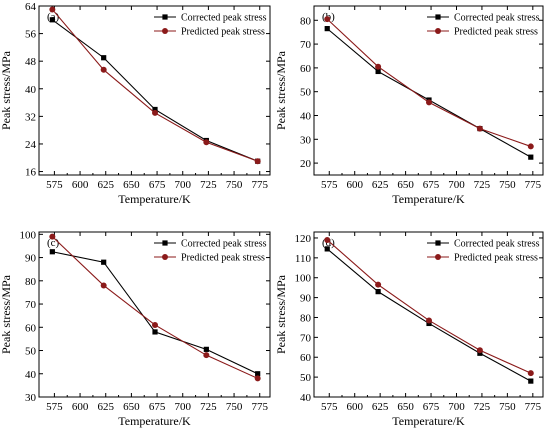 The height and width of the screenshot is (437, 550). I want to click on y-tick-label: 64, so click(31, 7).